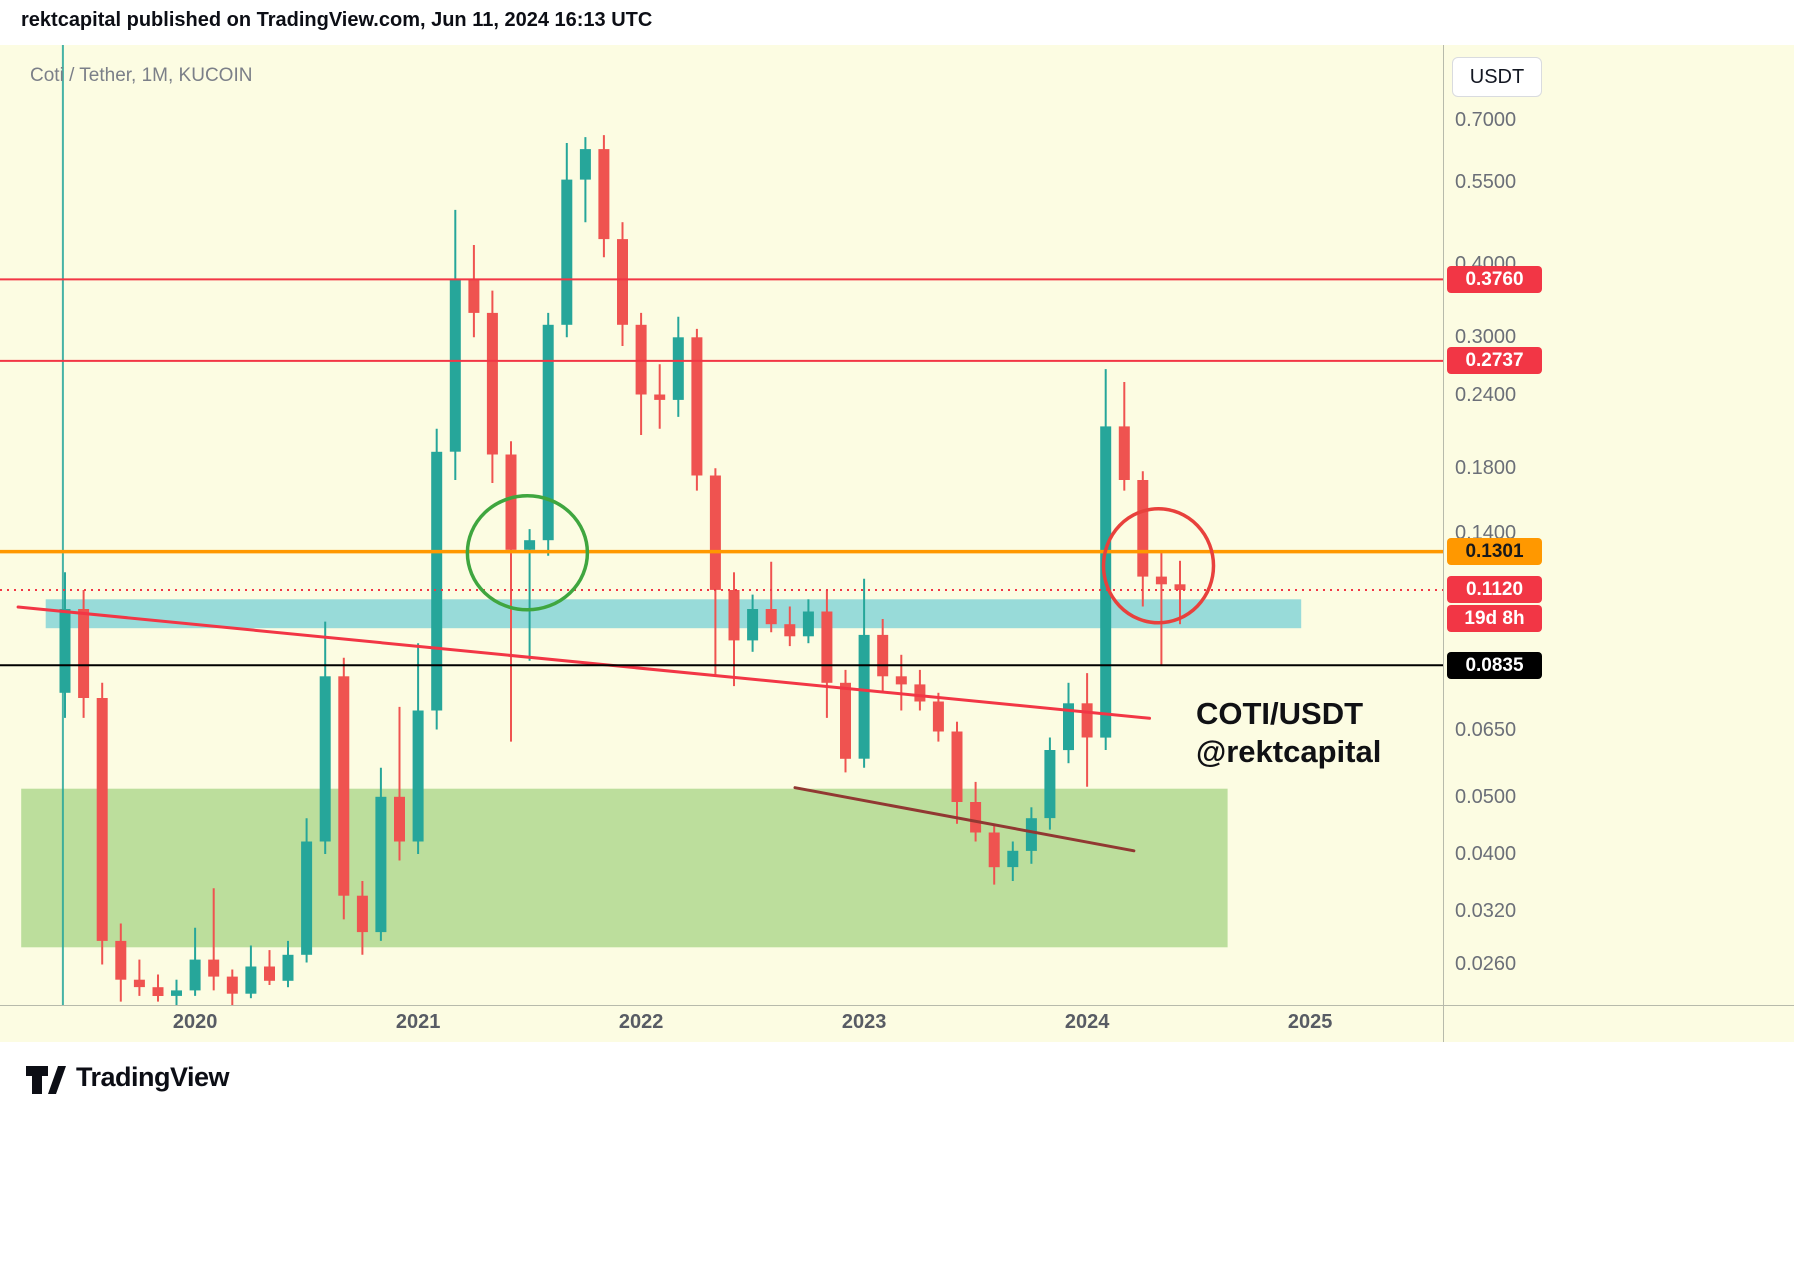  What do you see at coordinates (1486, 120) in the screenshot?
I see `price-tick: 0.7000` at bounding box center [1486, 120].